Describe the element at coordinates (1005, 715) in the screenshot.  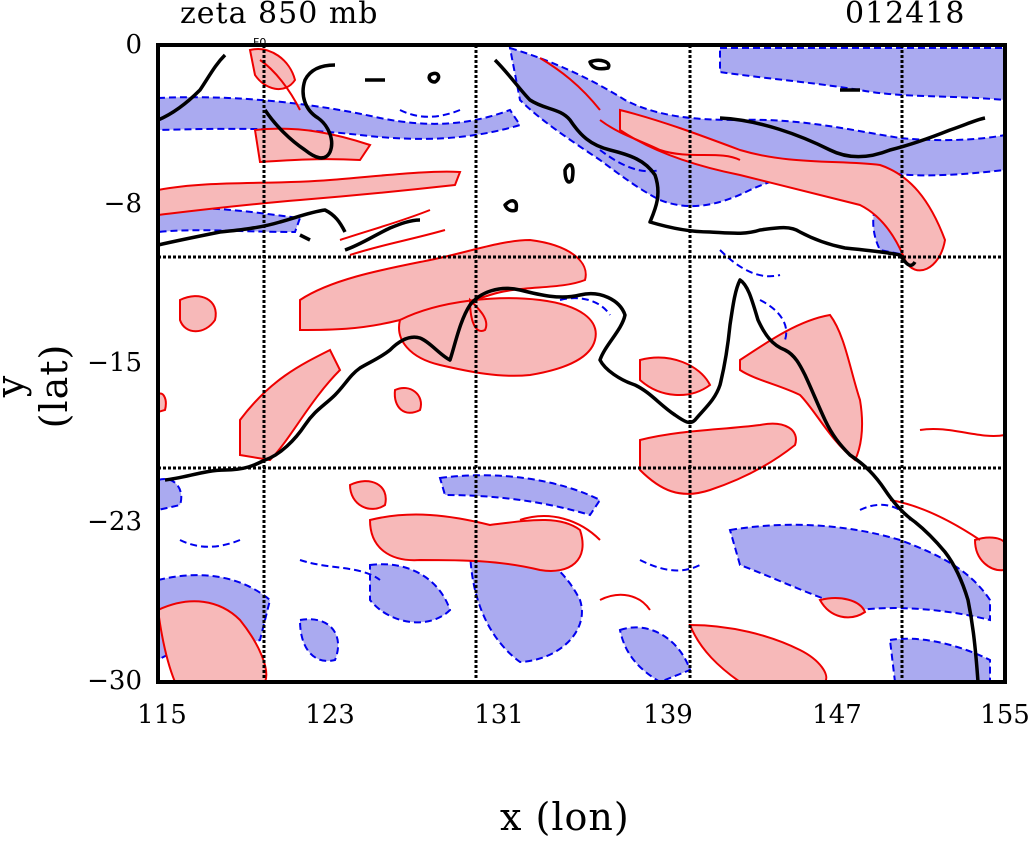
I see `x-tick-label: 155` at that location.